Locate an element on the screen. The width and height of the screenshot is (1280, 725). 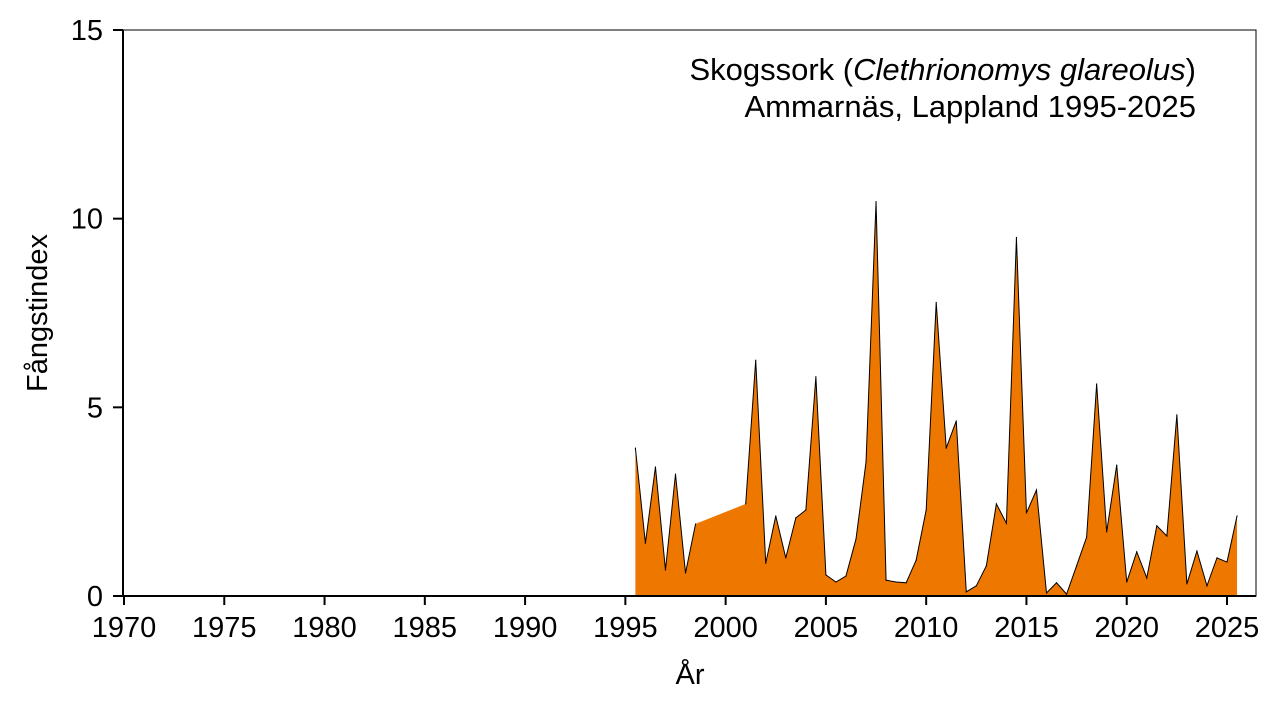
y-tick-label: 5 is located at coordinates (95, 408).